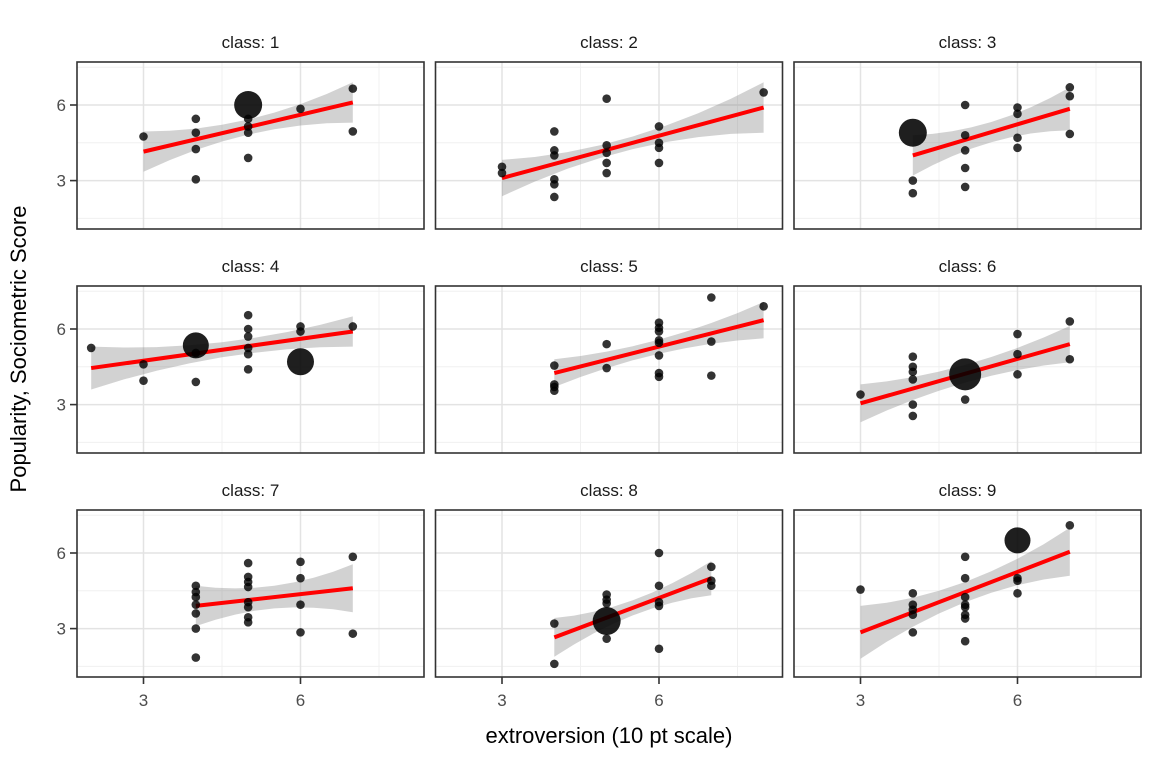 The width and height of the screenshot is (1152, 768). I want to click on facet-title: class: 9, so click(968, 490).